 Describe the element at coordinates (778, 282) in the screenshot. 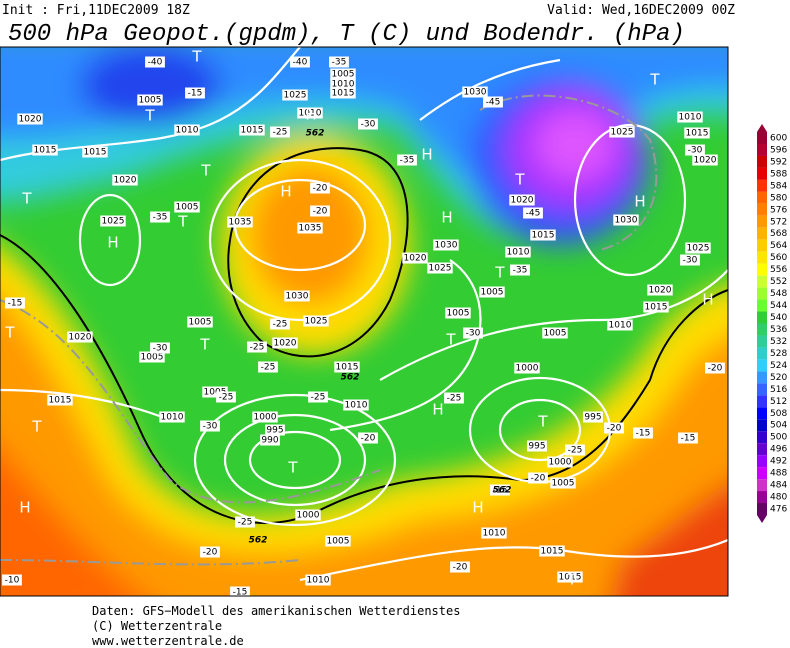

I see `colorbar-label: 552` at that location.